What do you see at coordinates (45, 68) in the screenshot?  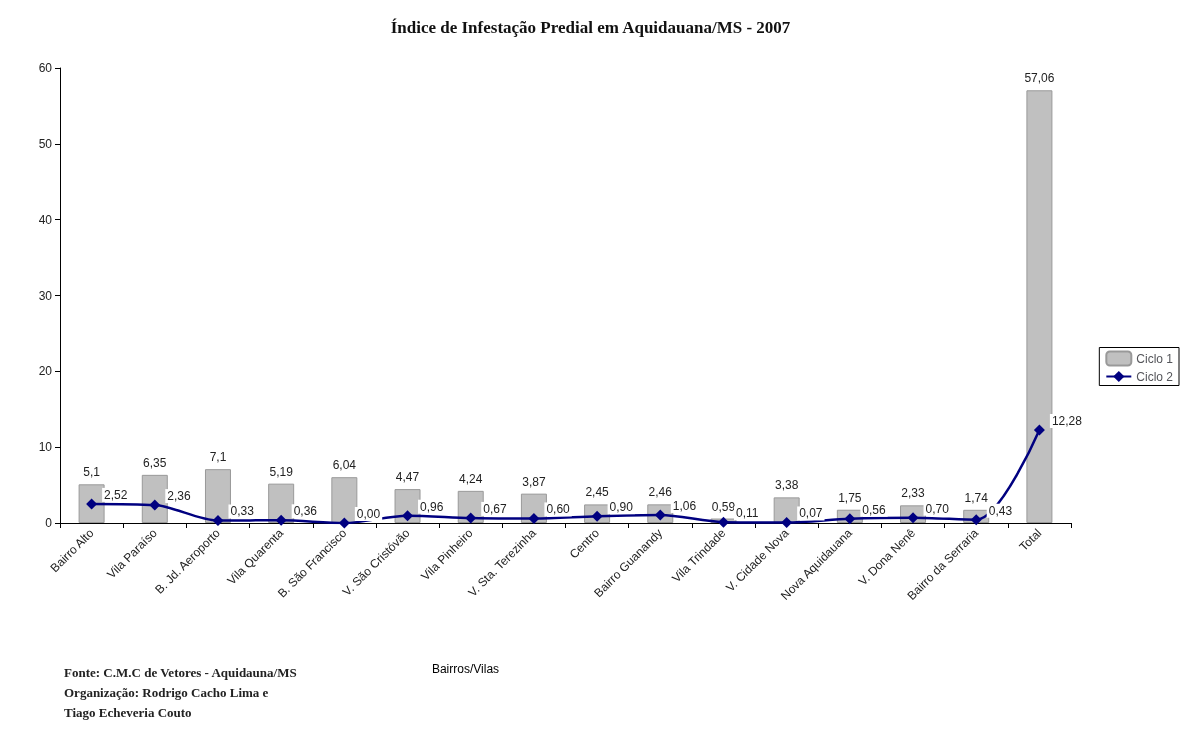 I see `y-tick-label: 60` at bounding box center [45, 68].